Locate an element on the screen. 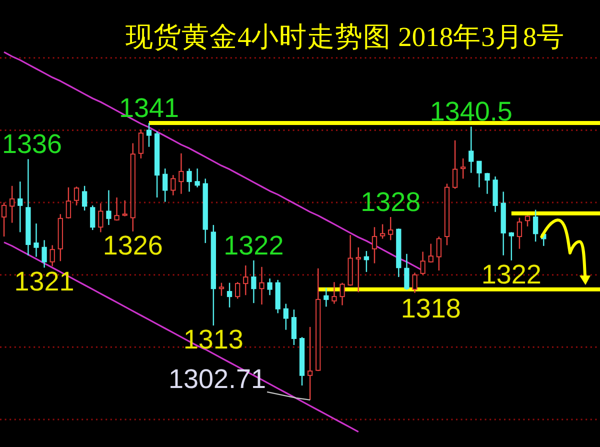 The height and width of the screenshot is (447, 600). annotation: 1340.5 is located at coordinates (471, 111).